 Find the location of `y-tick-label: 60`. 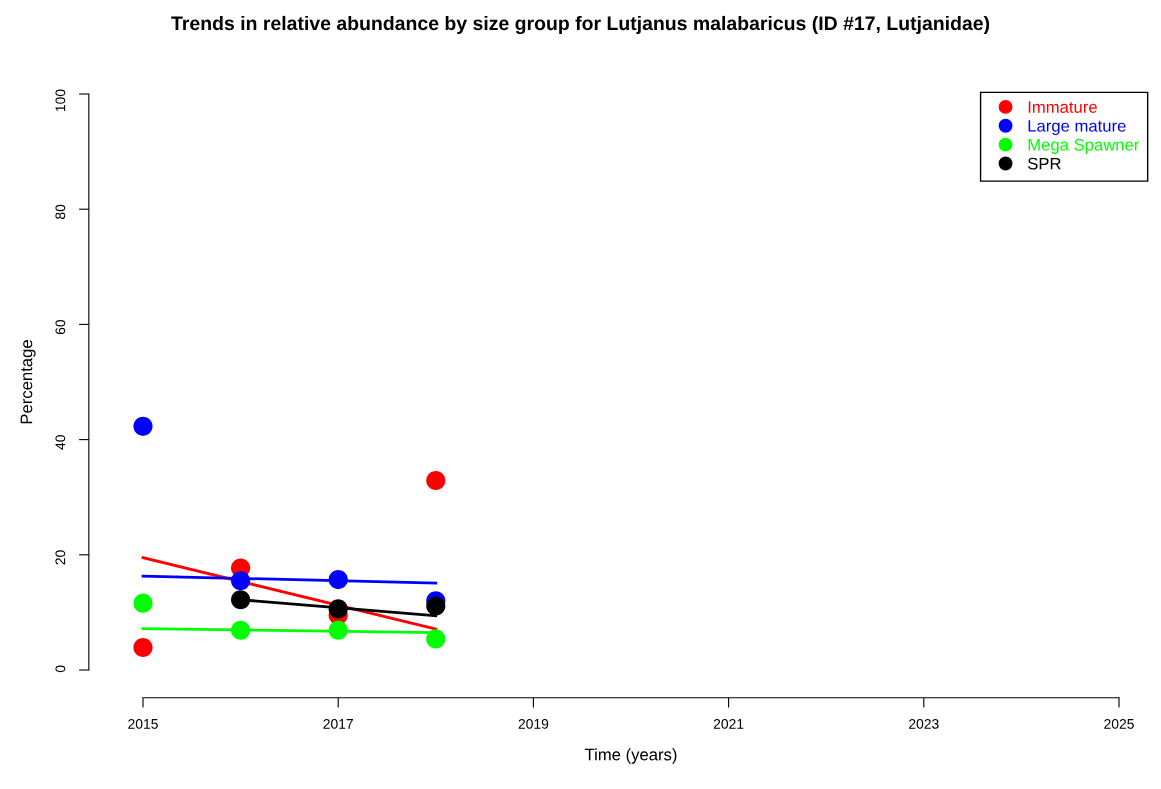

y-tick-label: 60 is located at coordinates (60, 327).